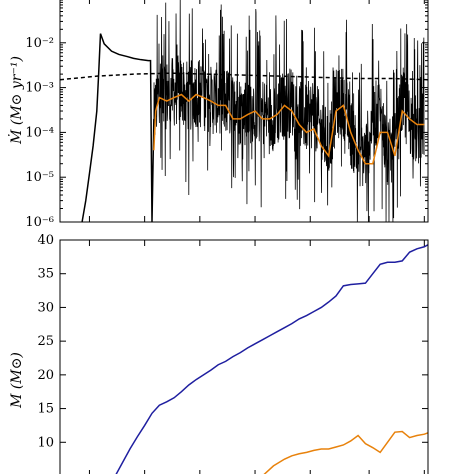  What do you see at coordinates (45, 274) in the screenshot?
I see `y-tick-label: 35` at bounding box center [45, 274].